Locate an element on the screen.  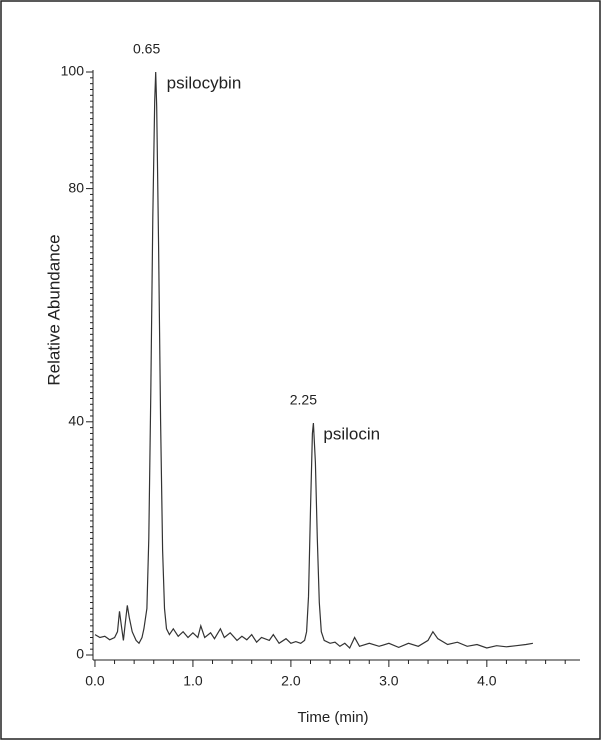
peak-time-label: 0.65 is located at coordinates (146, 49).